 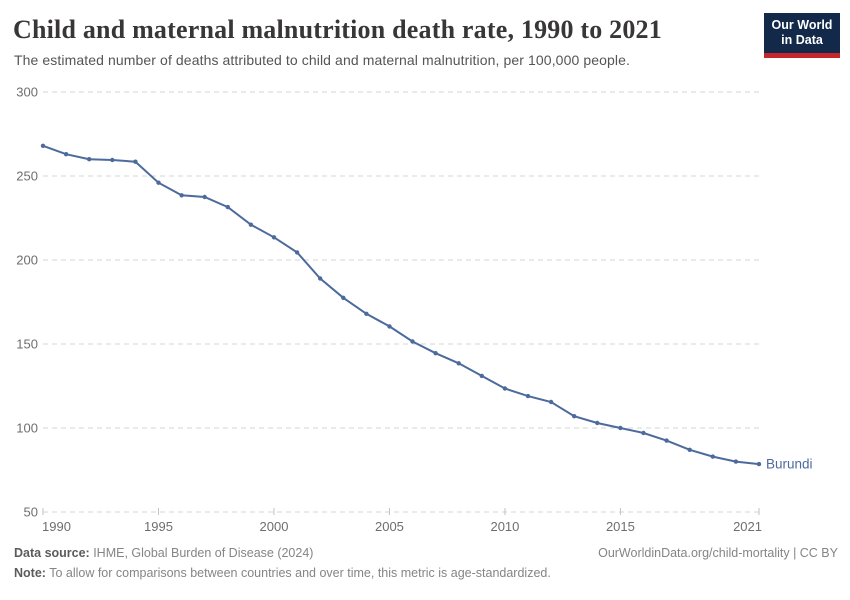 What do you see at coordinates (389, 526) in the screenshot?
I see `x-axis-label: 2005` at bounding box center [389, 526].